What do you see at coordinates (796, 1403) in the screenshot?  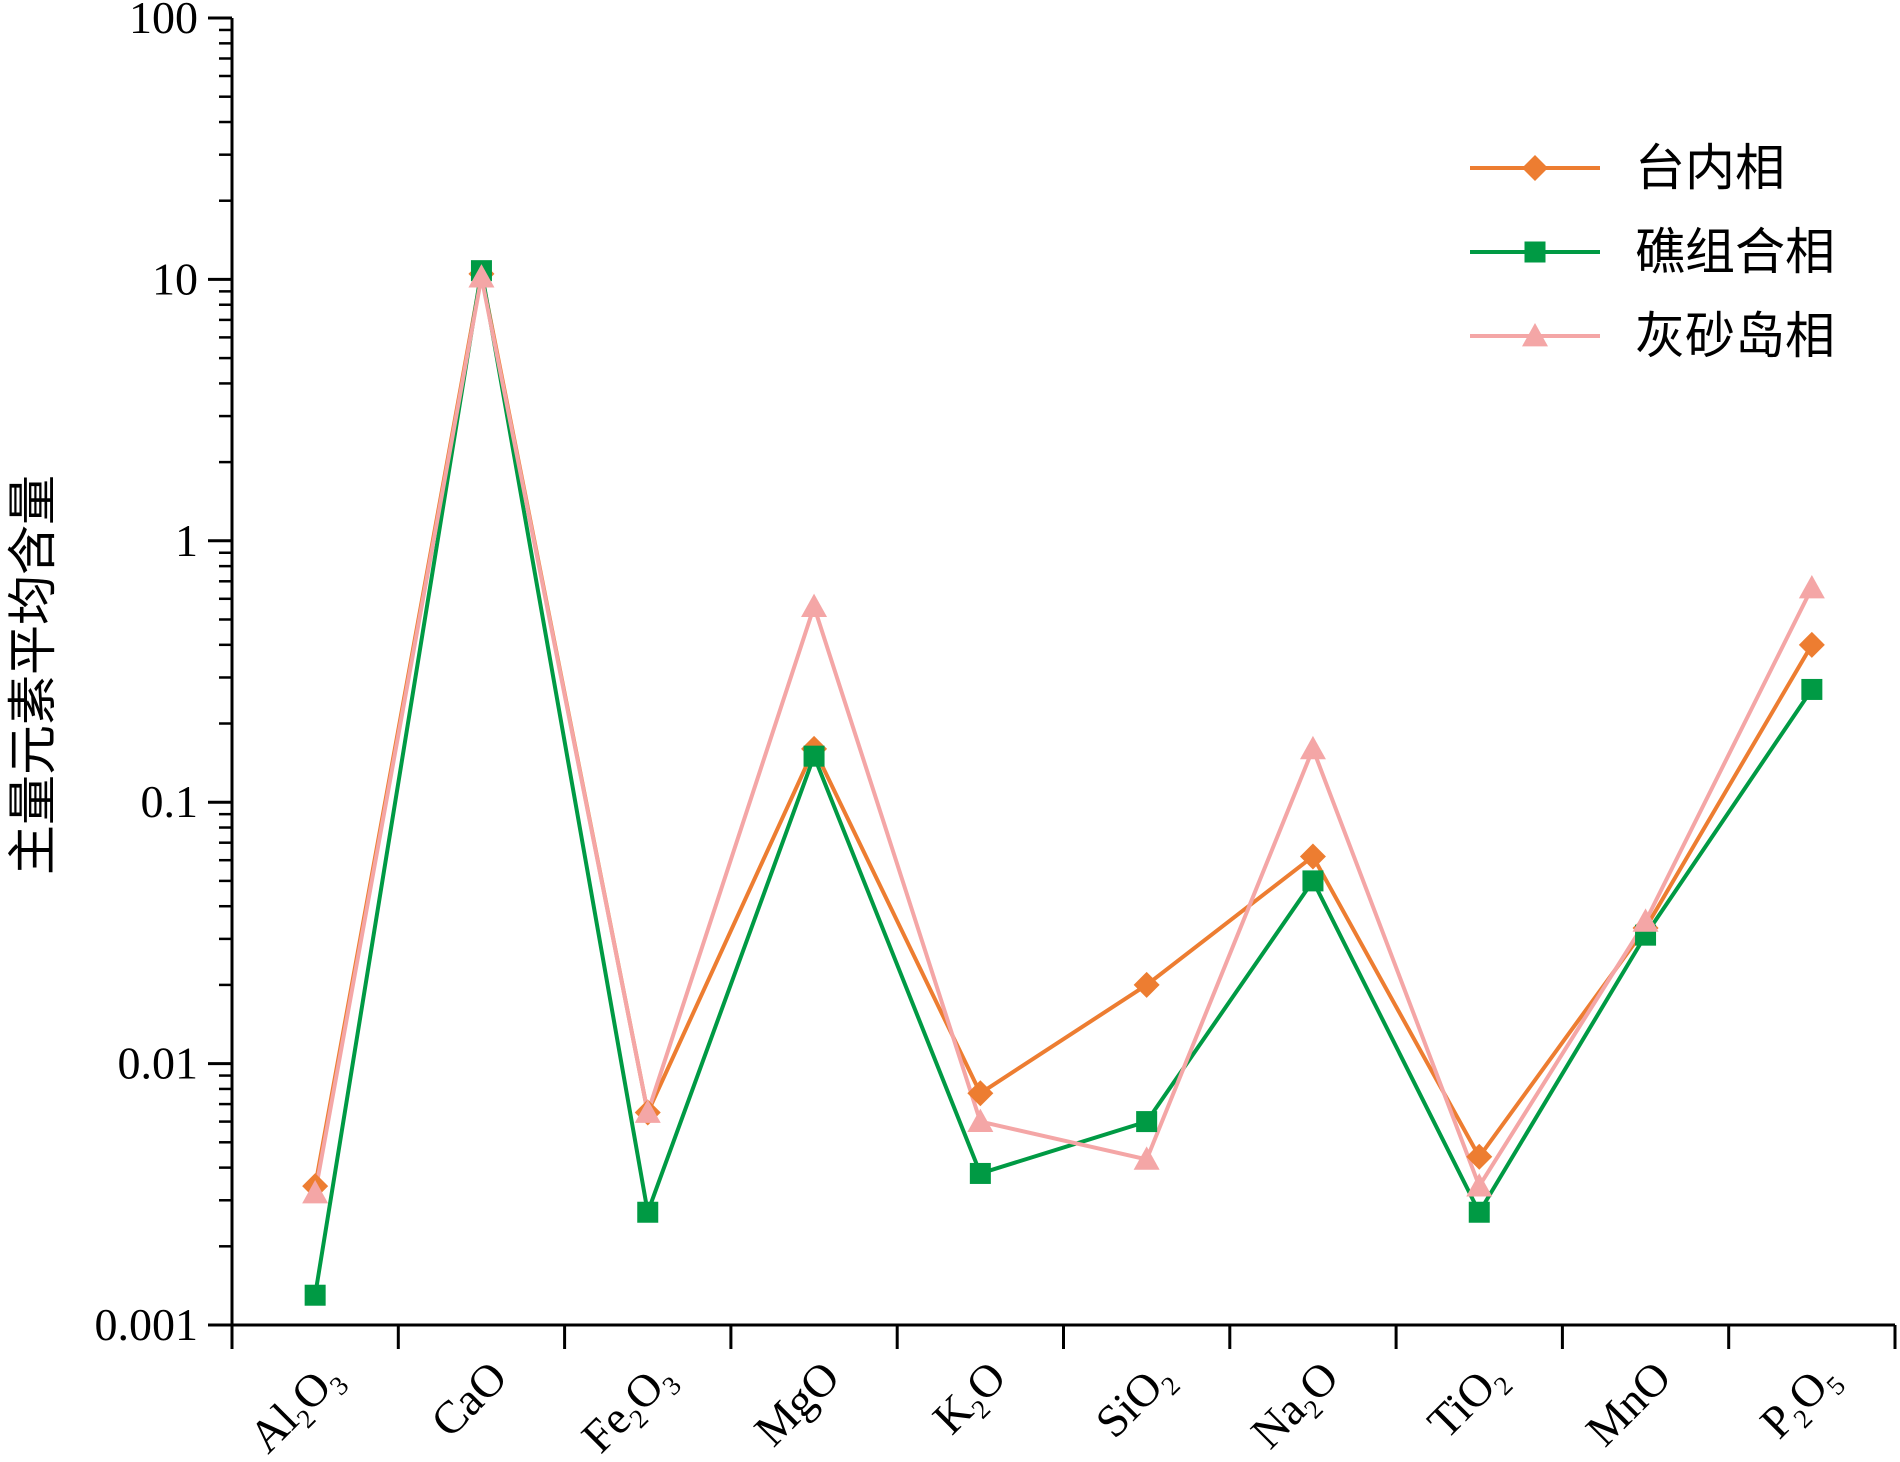 I see `x-tick-label: MgO` at bounding box center [796, 1403].